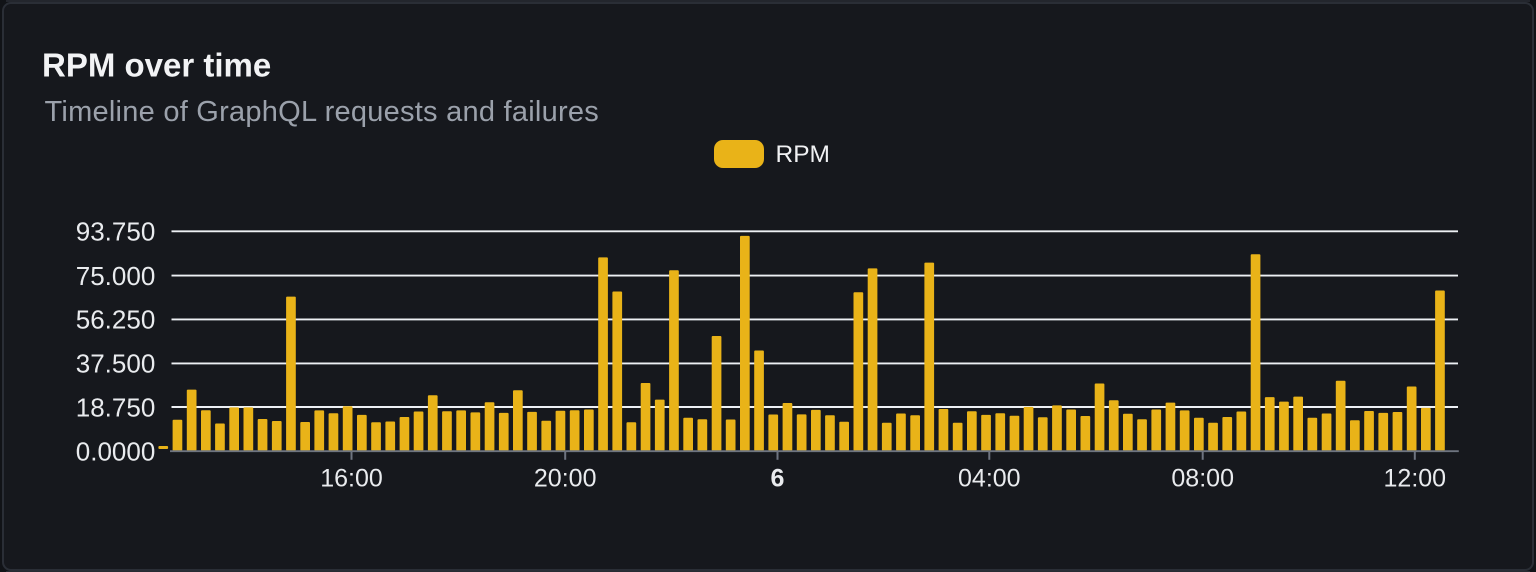 The height and width of the screenshot is (572, 1536). What do you see at coordinates (565, 478) in the screenshot?
I see `svg-text: 20:00` at bounding box center [565, 478].